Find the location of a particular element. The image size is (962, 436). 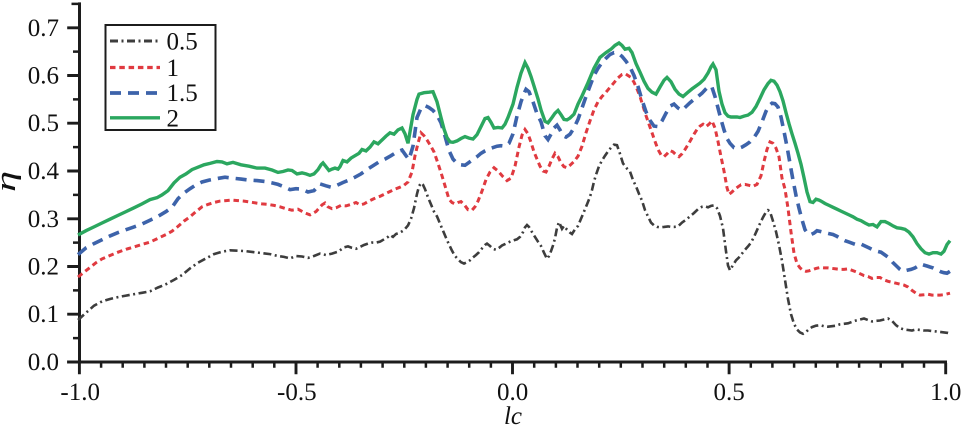

svg-text: 1.5 is located at coordinates (182, 93).